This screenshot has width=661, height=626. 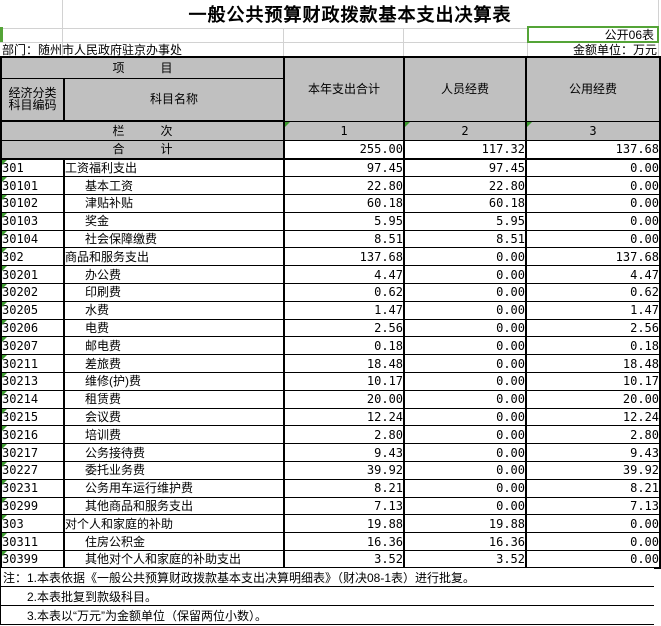 What do you see at coordinates (327, 596) in the screenshot?
I see `note-row: 2.本表批复到款级科目。` at bounding box center [327, 596].